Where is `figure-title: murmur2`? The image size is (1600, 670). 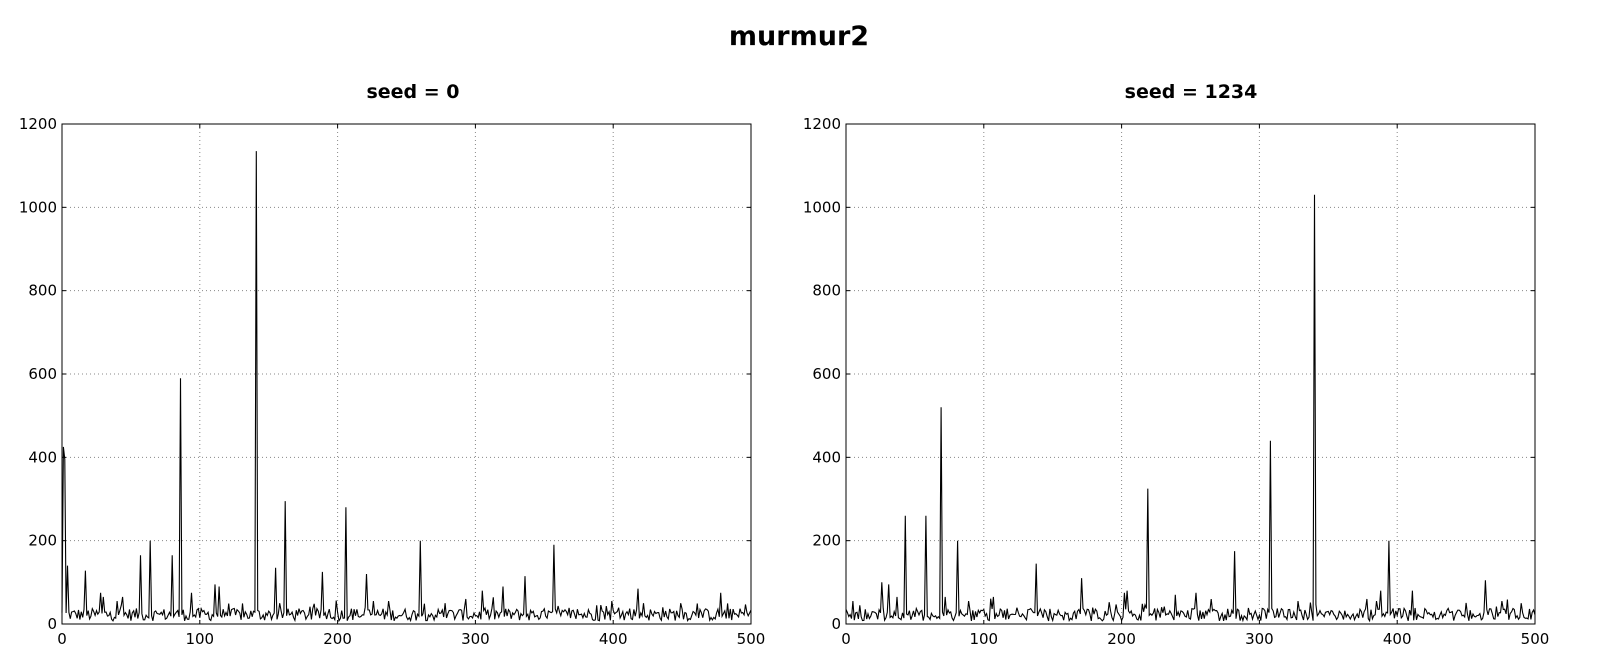
figure-title: murmur2 is located at coordinates (799, 36).